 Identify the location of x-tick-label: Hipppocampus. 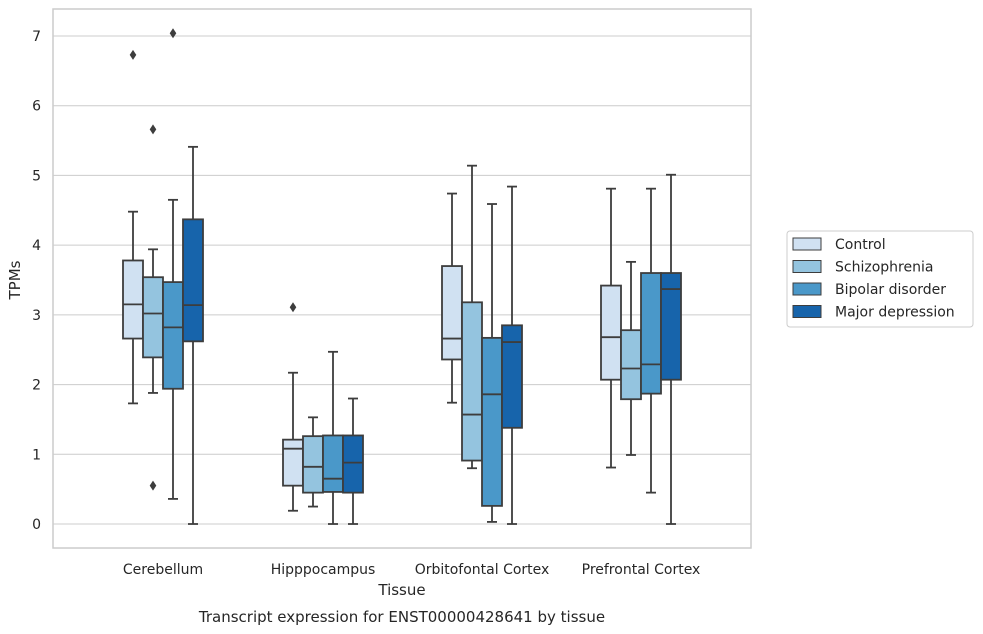
(323, 570).